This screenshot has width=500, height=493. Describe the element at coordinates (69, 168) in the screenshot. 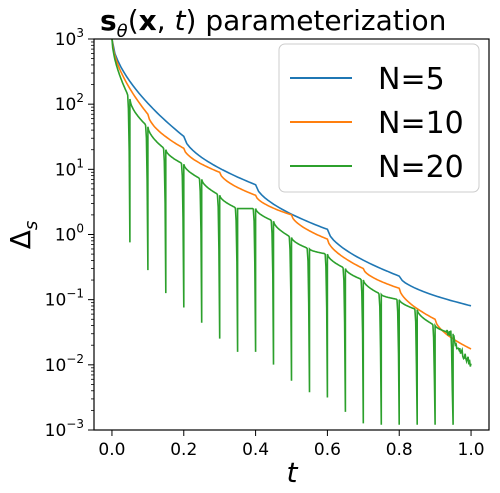

I see `y-tick-label: 10¹` at that location.